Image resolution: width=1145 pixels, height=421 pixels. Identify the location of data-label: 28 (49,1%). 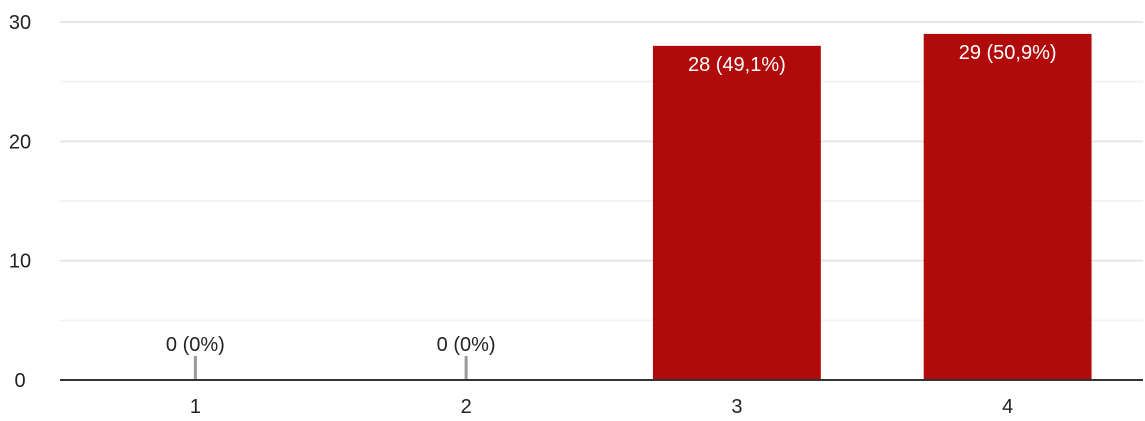
(737, 65).